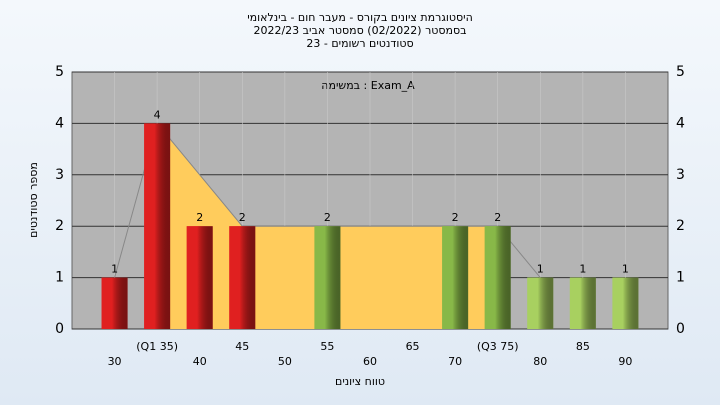 The image size is (720, 405). Describe the element at coordinates (59, 175) in the screenshot. I see `y-tick-label: 3` at that location.